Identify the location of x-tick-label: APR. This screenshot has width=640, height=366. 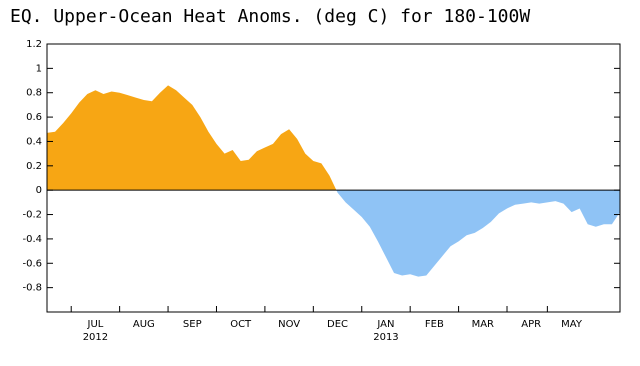
(531, 324).